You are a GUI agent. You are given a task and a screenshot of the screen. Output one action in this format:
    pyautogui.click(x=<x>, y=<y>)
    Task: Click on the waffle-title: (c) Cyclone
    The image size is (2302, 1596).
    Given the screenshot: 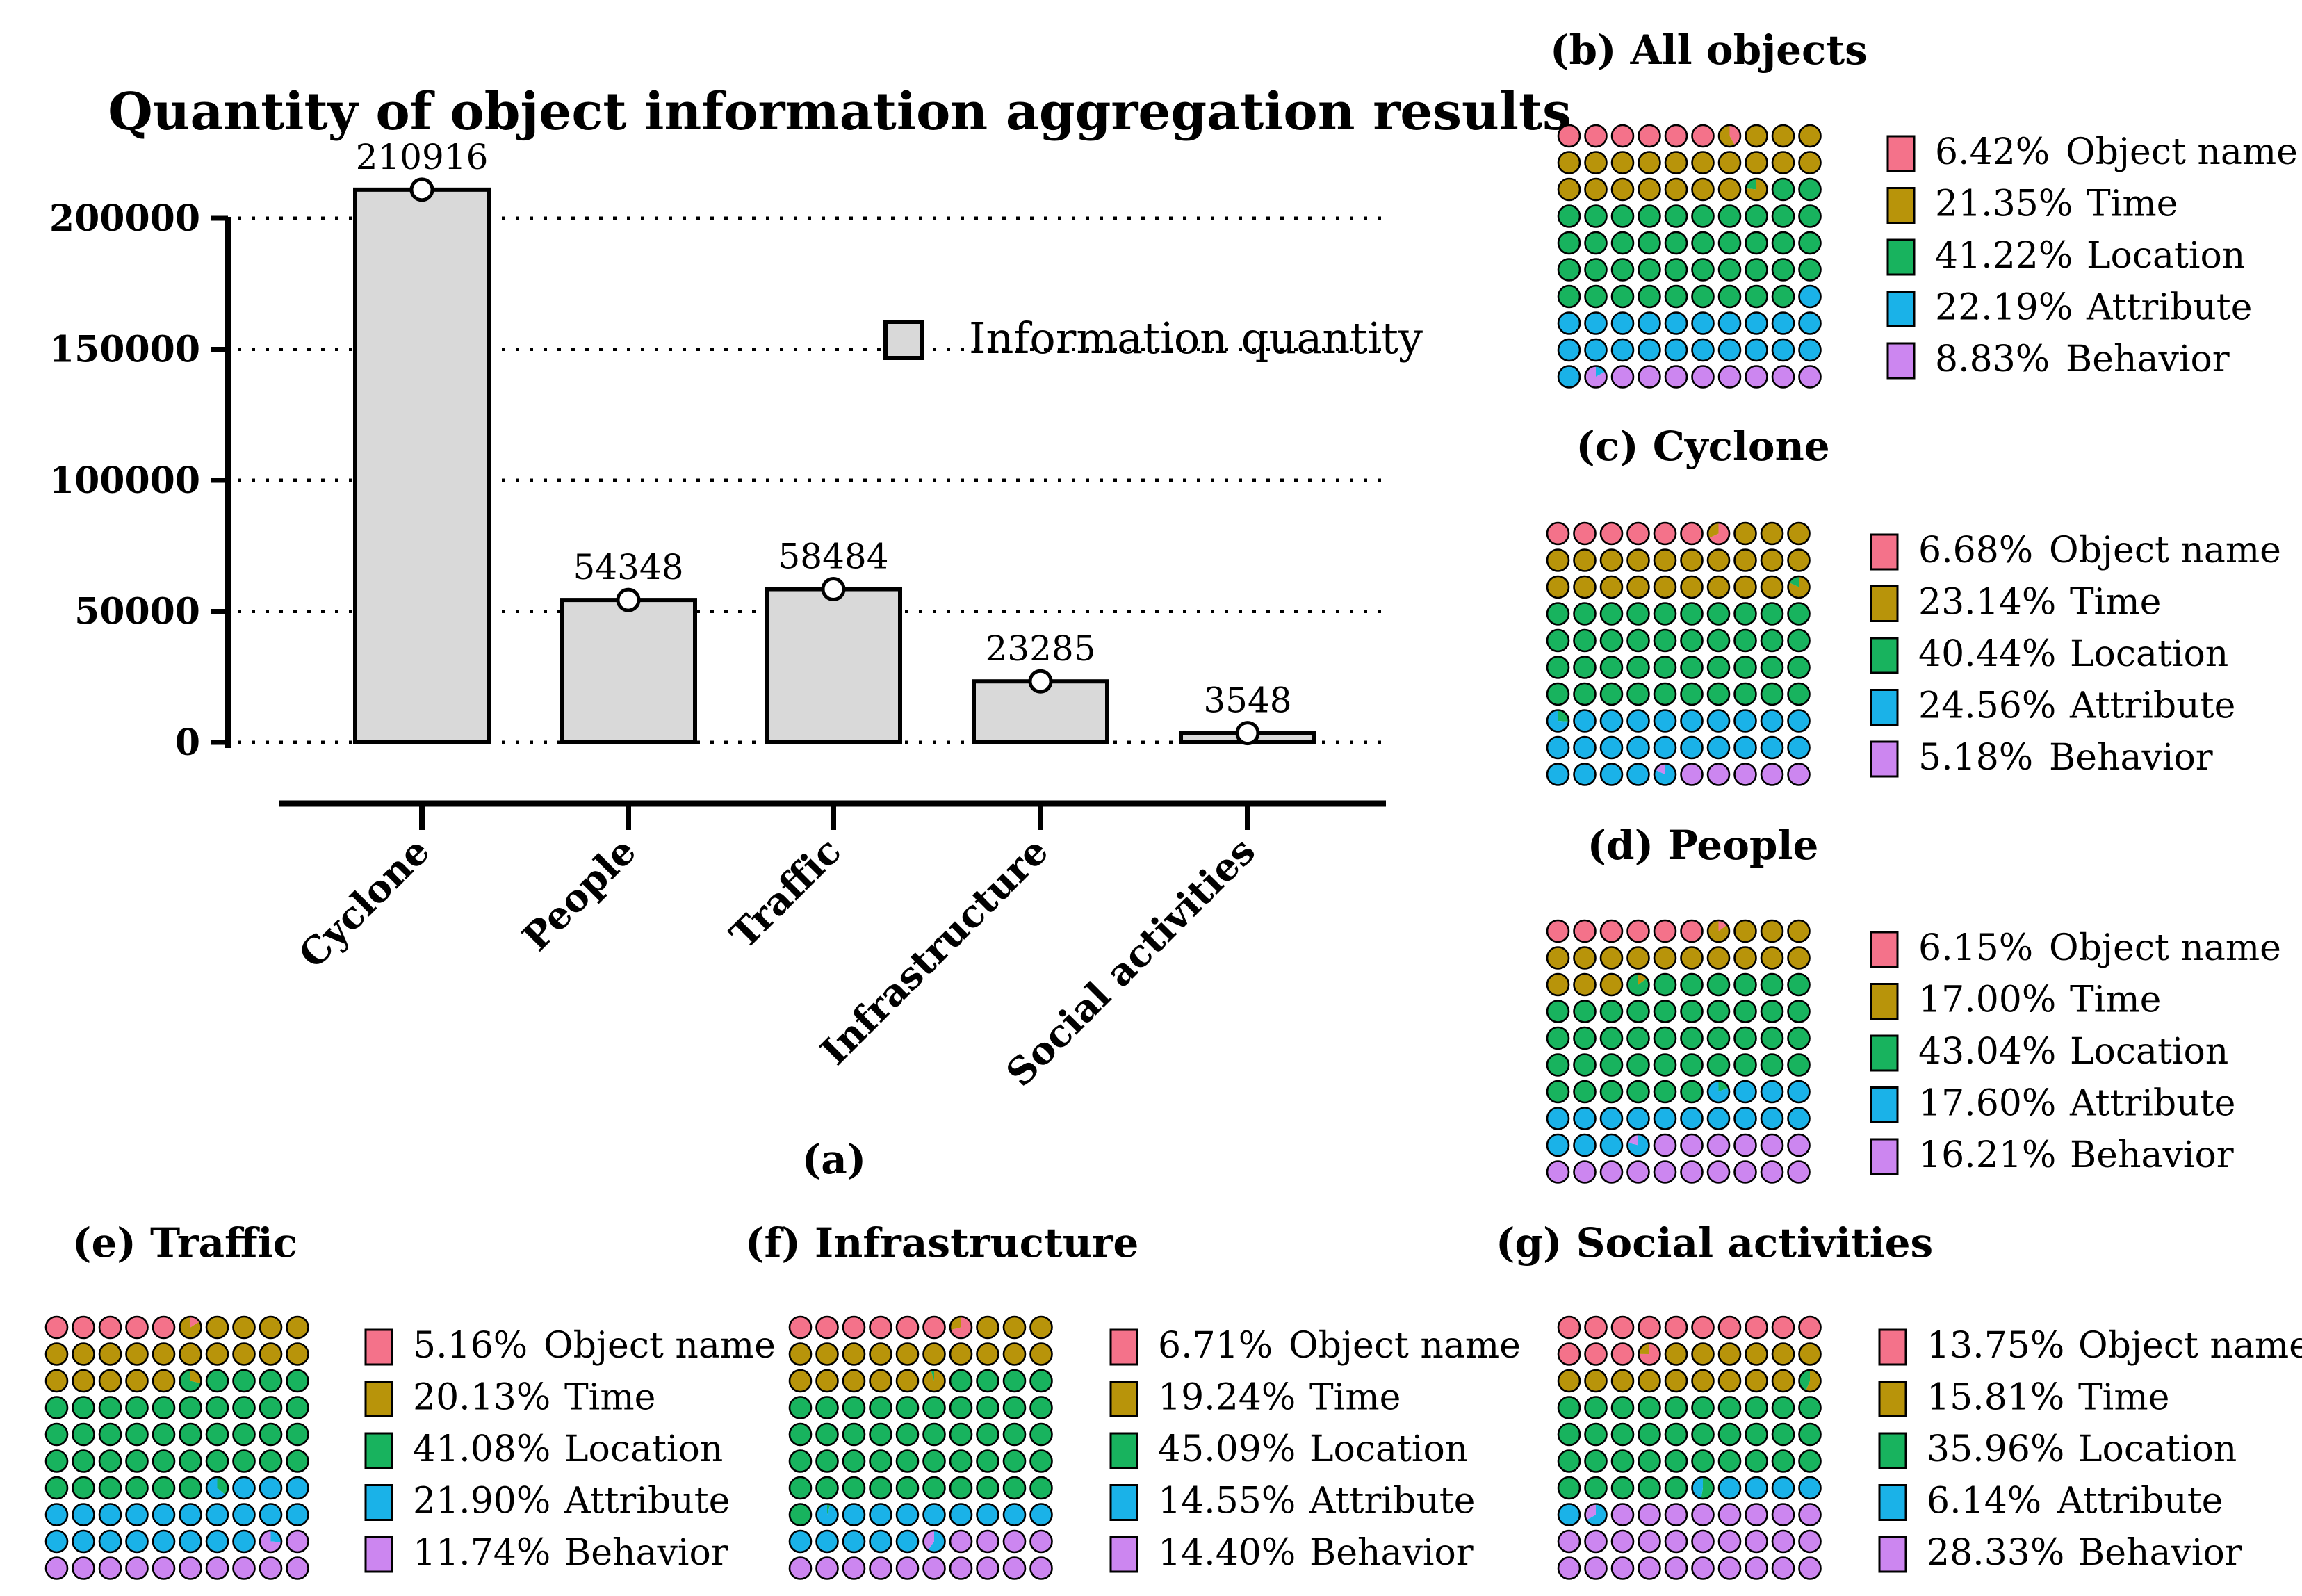 What is the action you would take?
    pyautogui.click(x=1702, y=446)
    